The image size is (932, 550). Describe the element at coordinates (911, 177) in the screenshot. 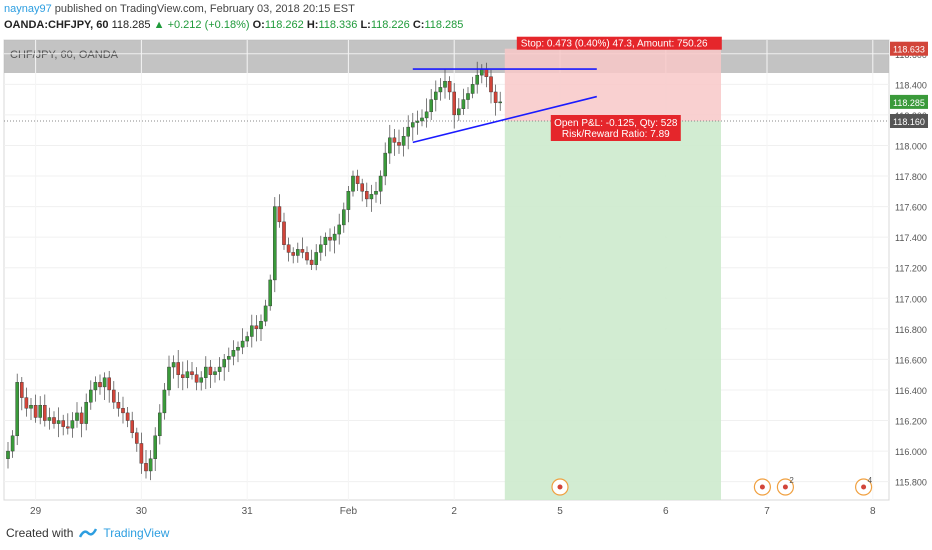

I see `y-tick-label: 117.800` at that location.